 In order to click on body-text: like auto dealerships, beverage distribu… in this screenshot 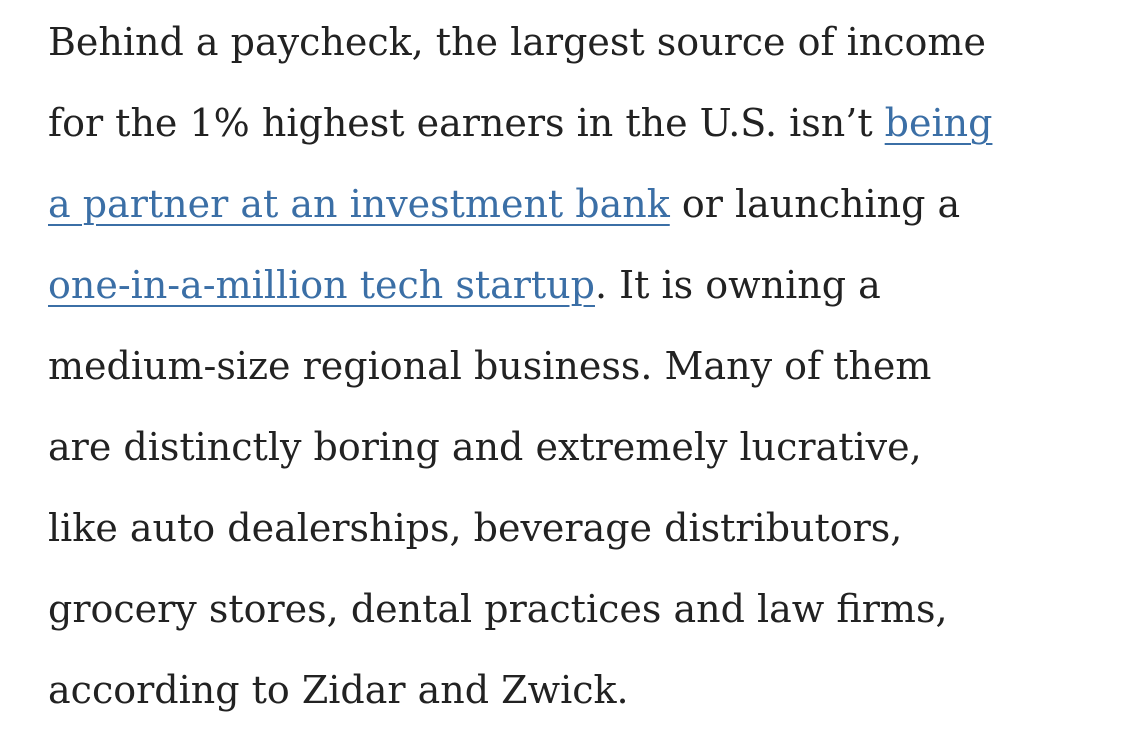, I will do `click(475, 528)`.